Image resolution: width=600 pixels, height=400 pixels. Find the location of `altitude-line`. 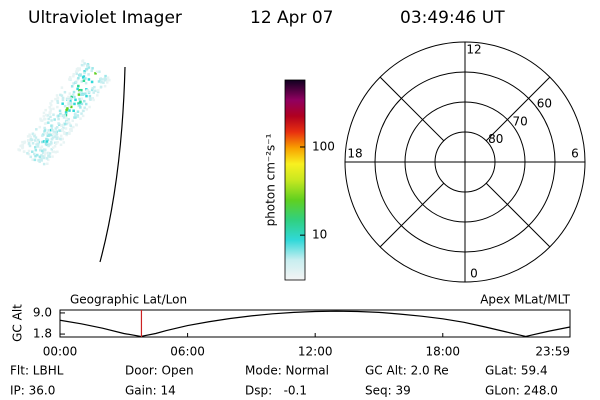

altitude-line is located at coordinates (315, 324).